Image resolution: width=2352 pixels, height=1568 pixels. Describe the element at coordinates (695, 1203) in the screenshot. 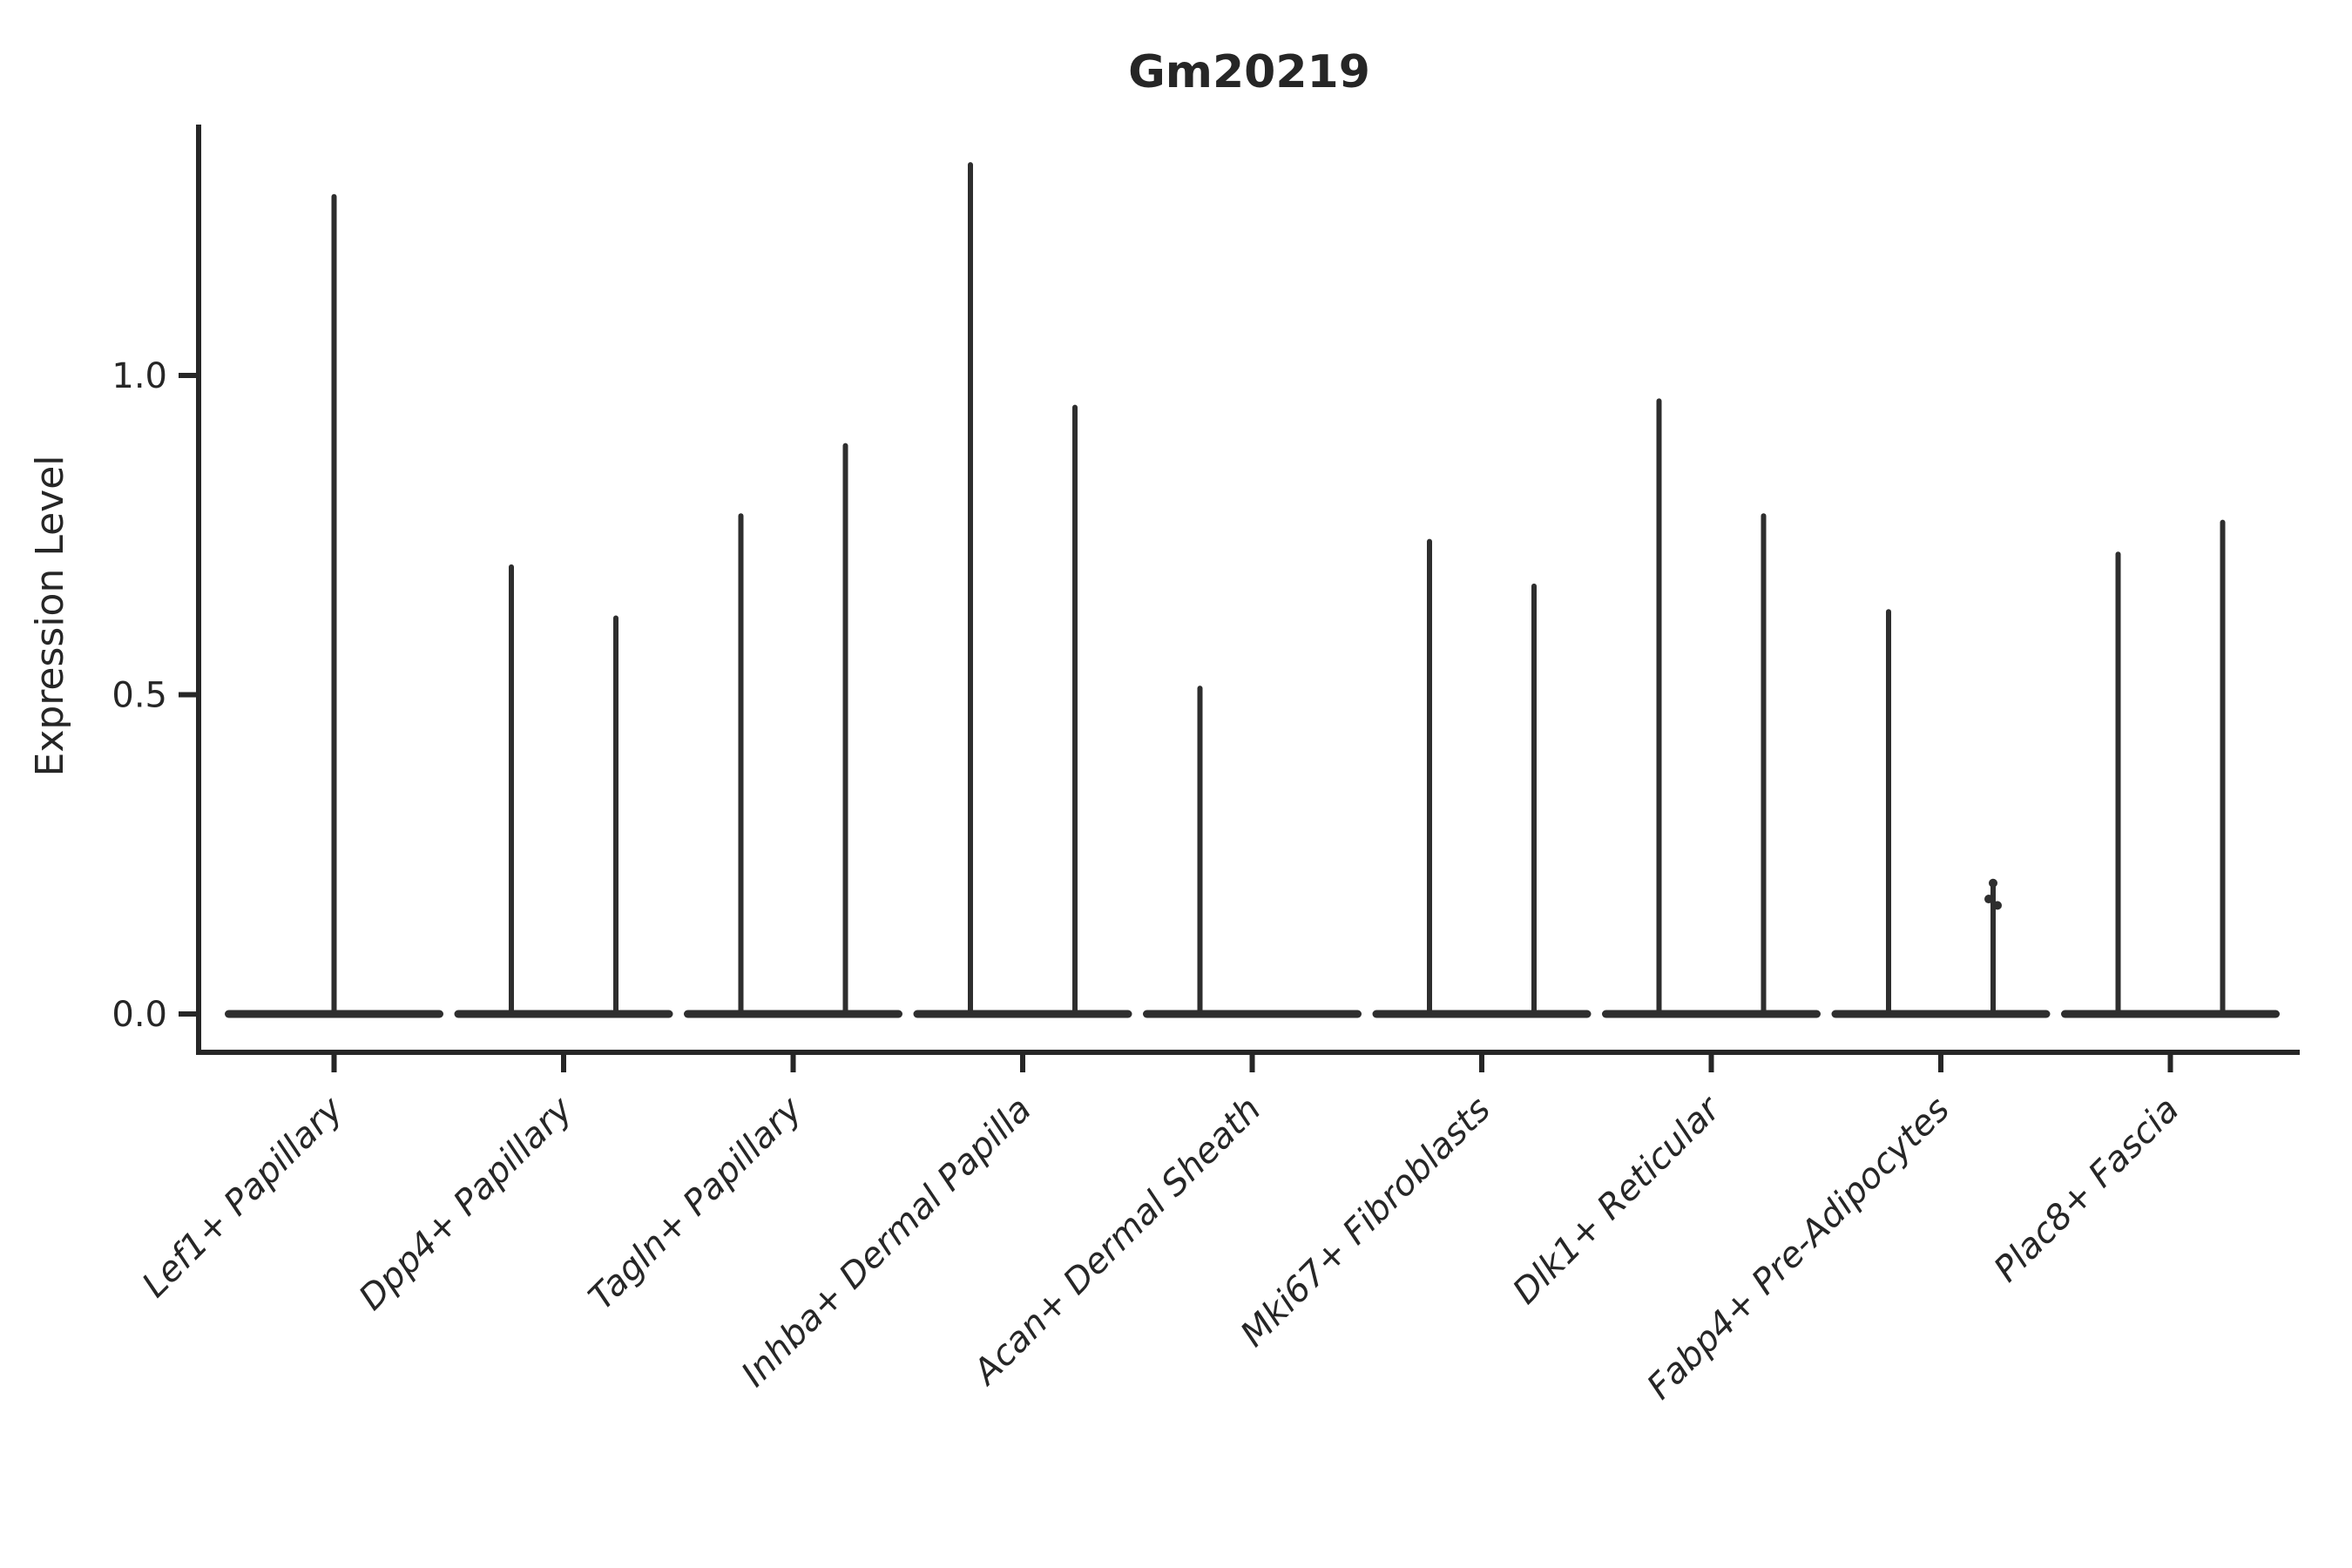

I see `x-tick-label: Tagln+ Papillary` at that location.